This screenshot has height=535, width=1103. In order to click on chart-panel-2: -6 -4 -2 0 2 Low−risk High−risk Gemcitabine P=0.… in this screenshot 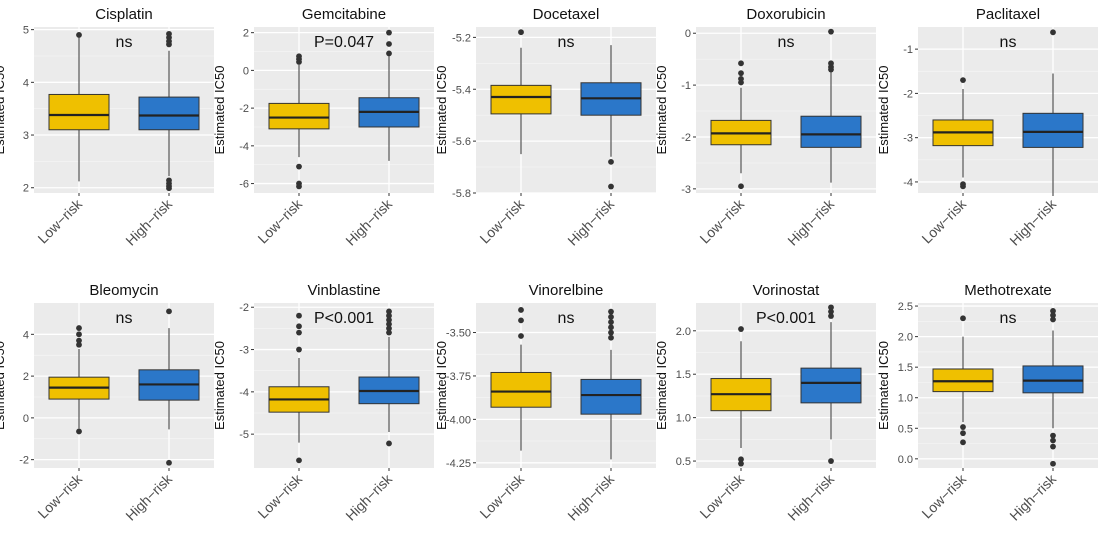, I will do `click(323, 127)`.